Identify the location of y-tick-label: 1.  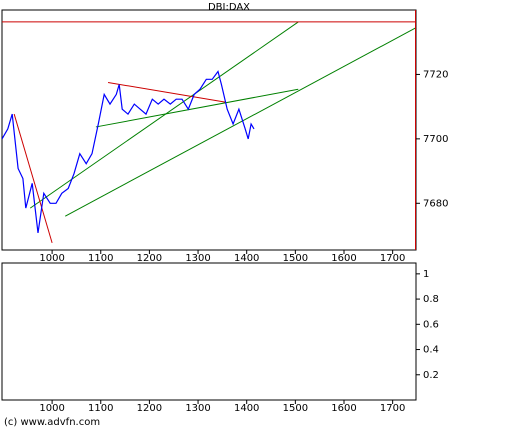
(426, 274).